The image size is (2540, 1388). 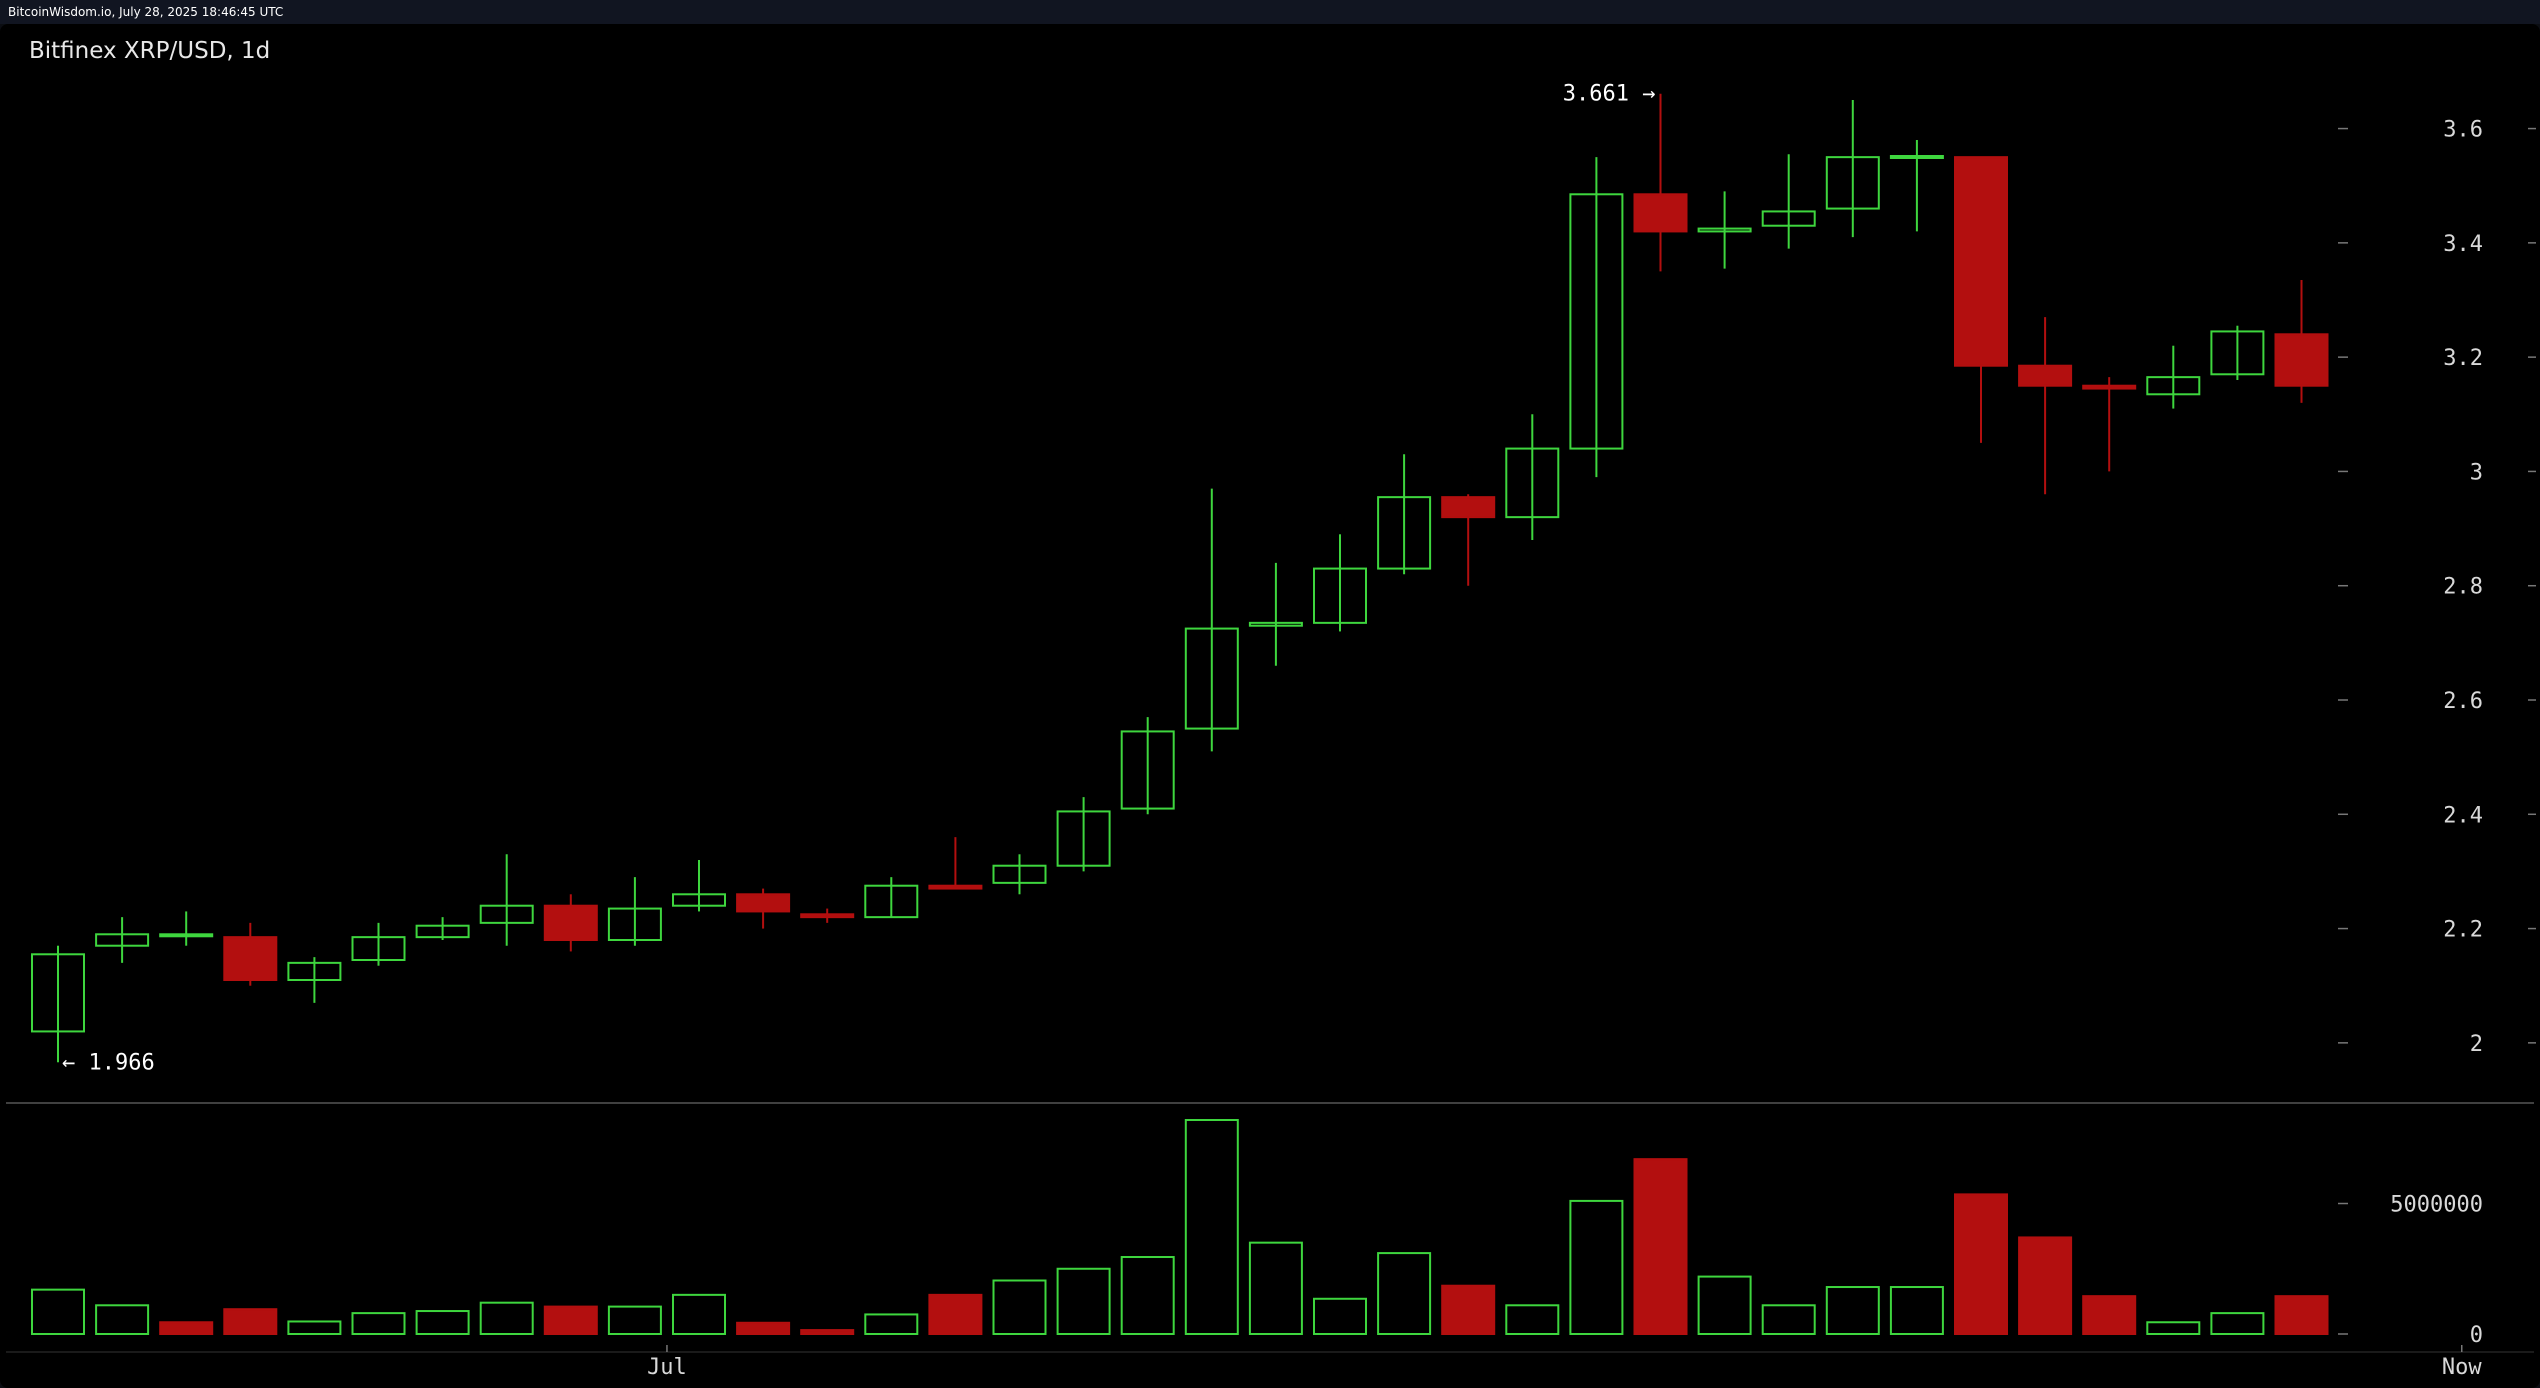 I want to click on volume-axis-label: 0, so click(x=2476, y=1335).